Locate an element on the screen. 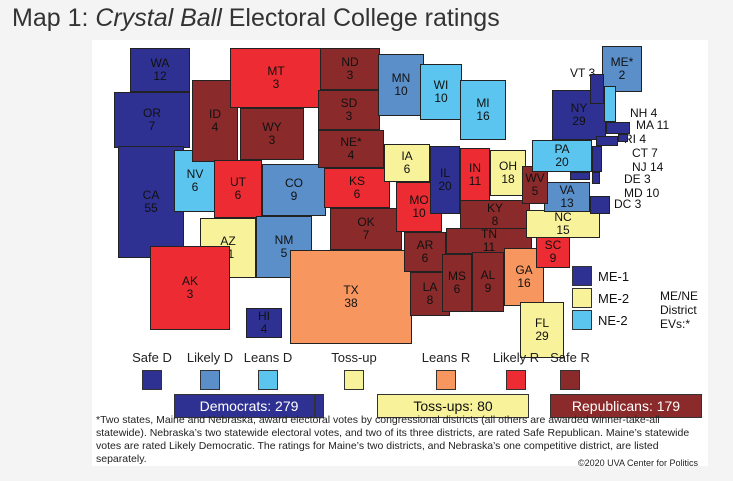  legend-label-likely_r: Likely R is located at coordinates (516, 357).